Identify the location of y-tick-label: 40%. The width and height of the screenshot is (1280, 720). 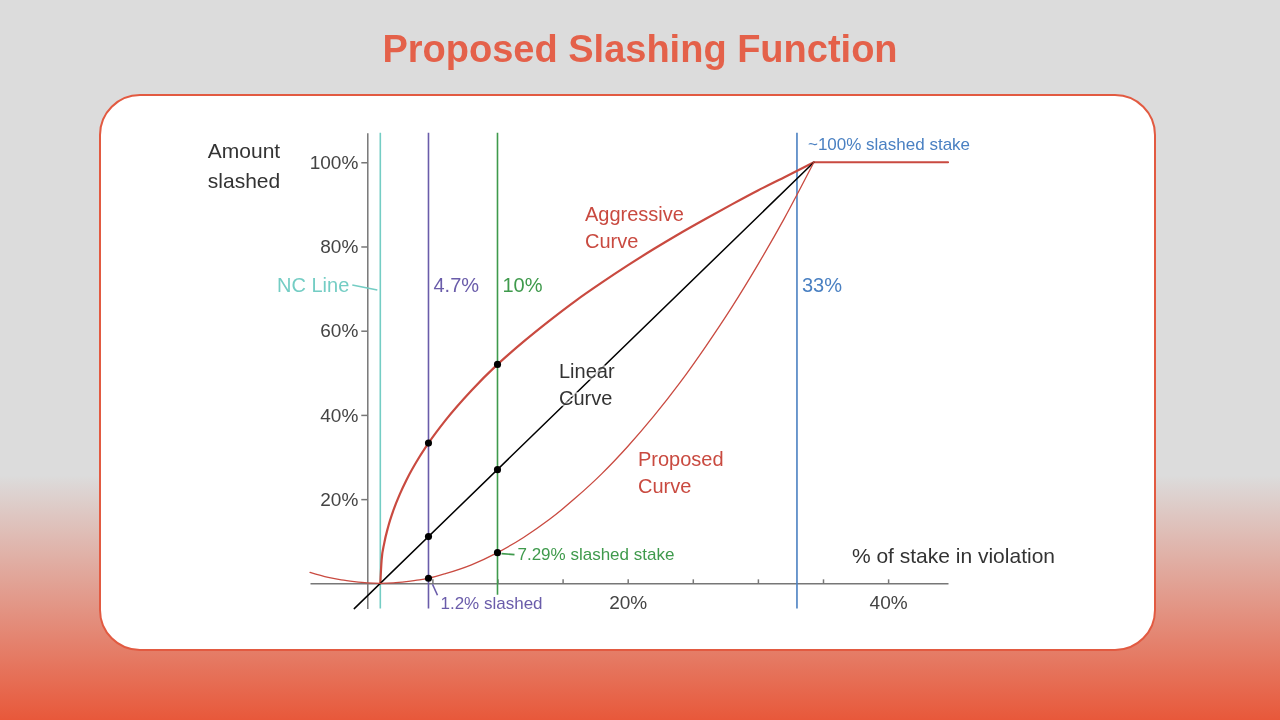
(339, 415).